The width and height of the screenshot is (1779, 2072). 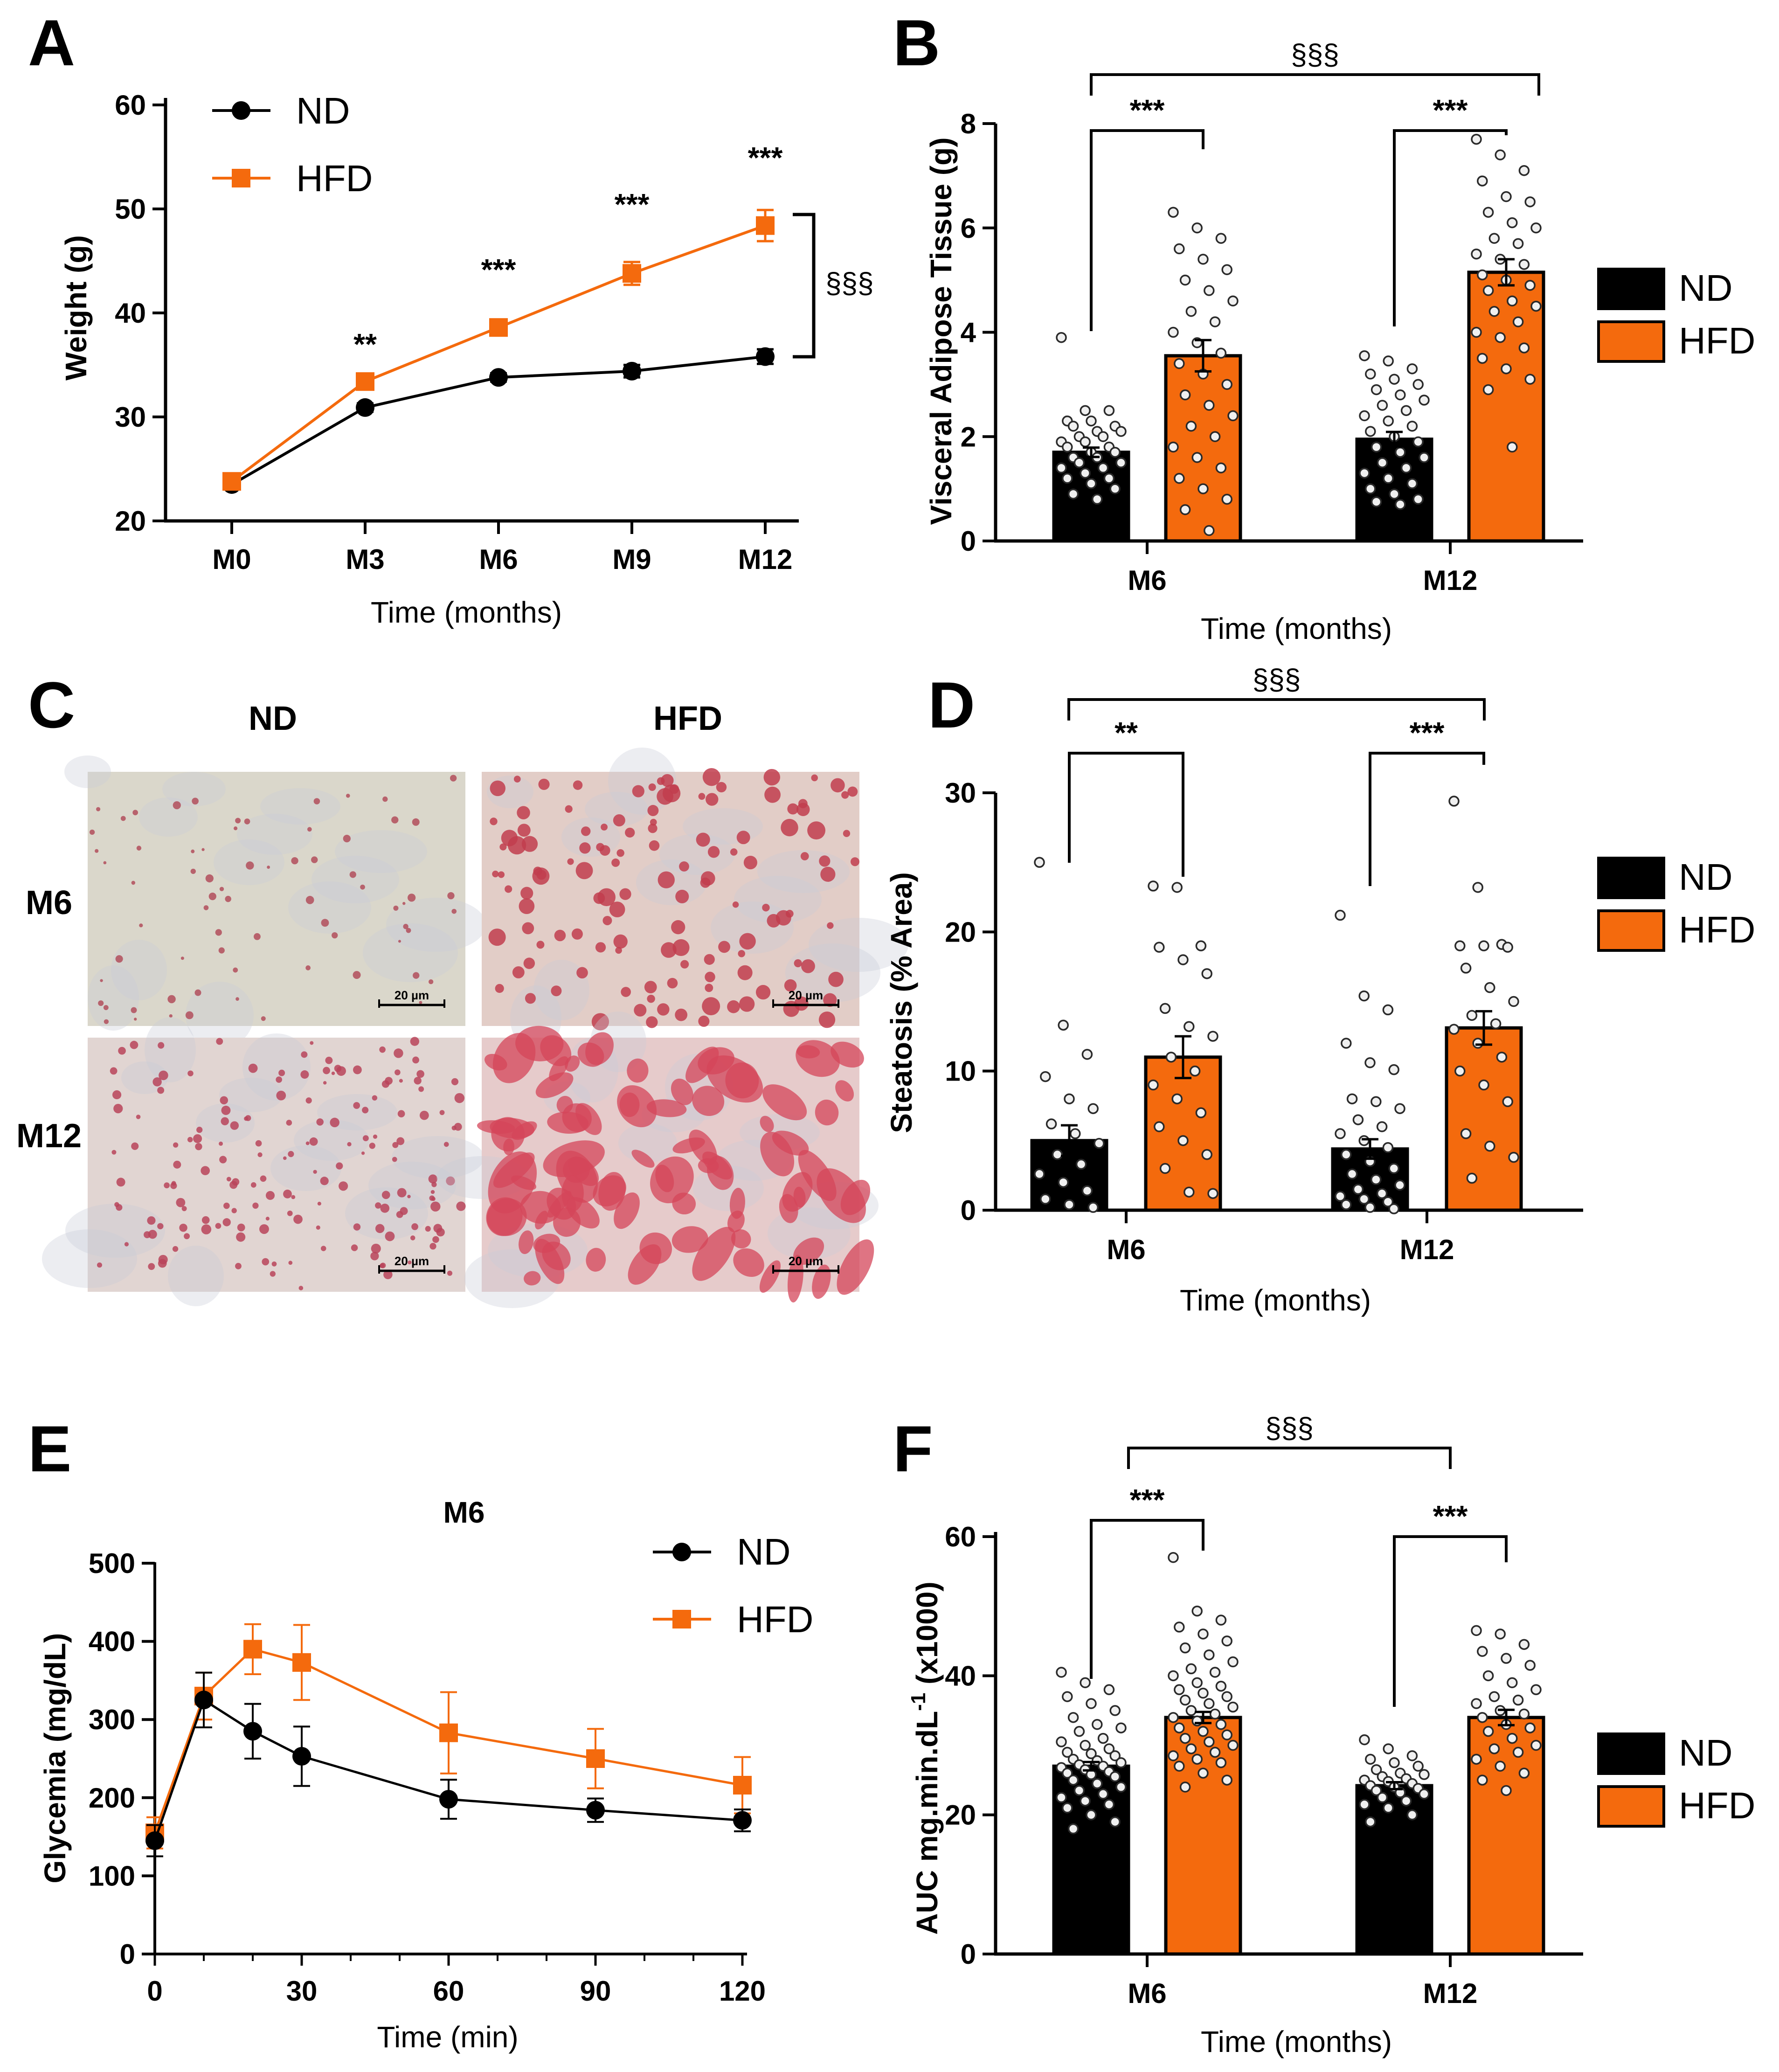 I want to click on y-tick-label: 500, so click(x=112, y=1563).